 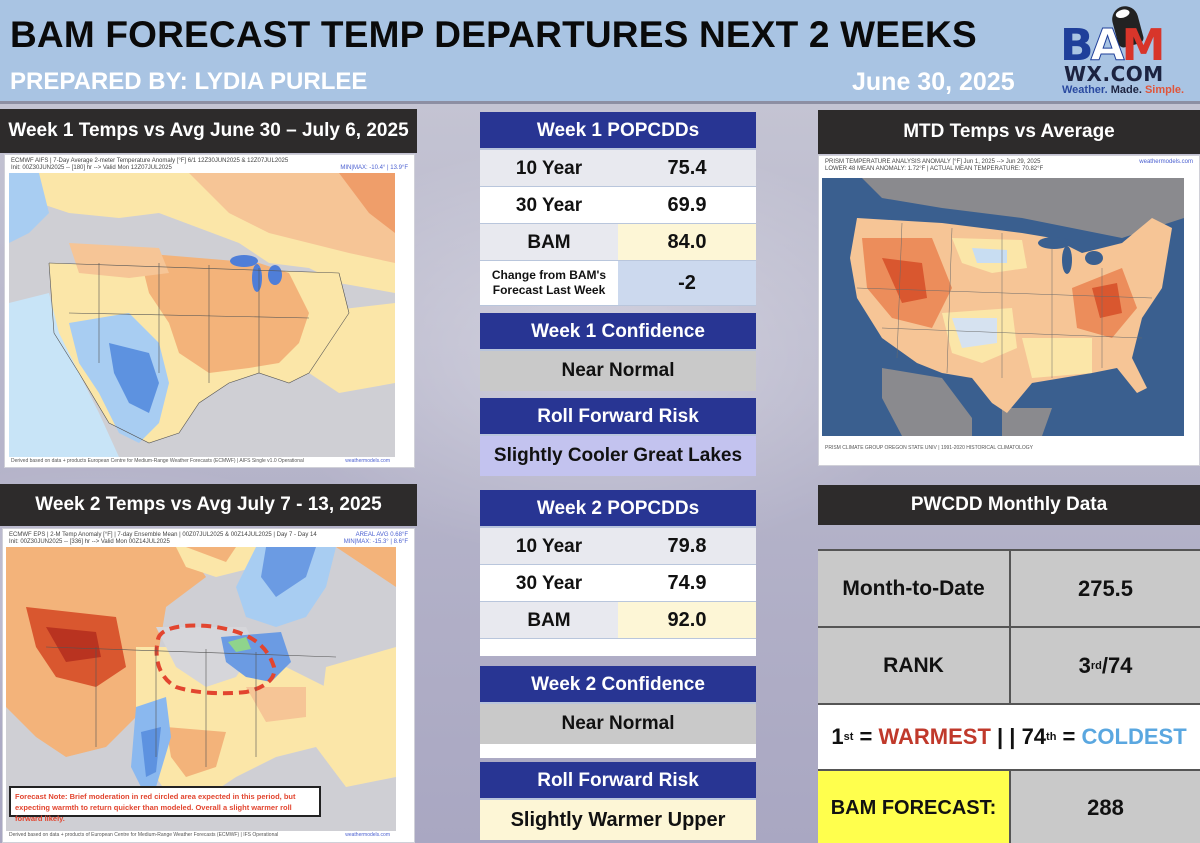 What do you see at coordinates (848, 737) in the screenshot?
I see `legend-first-suffix: st` at bounding box center [848, 737].